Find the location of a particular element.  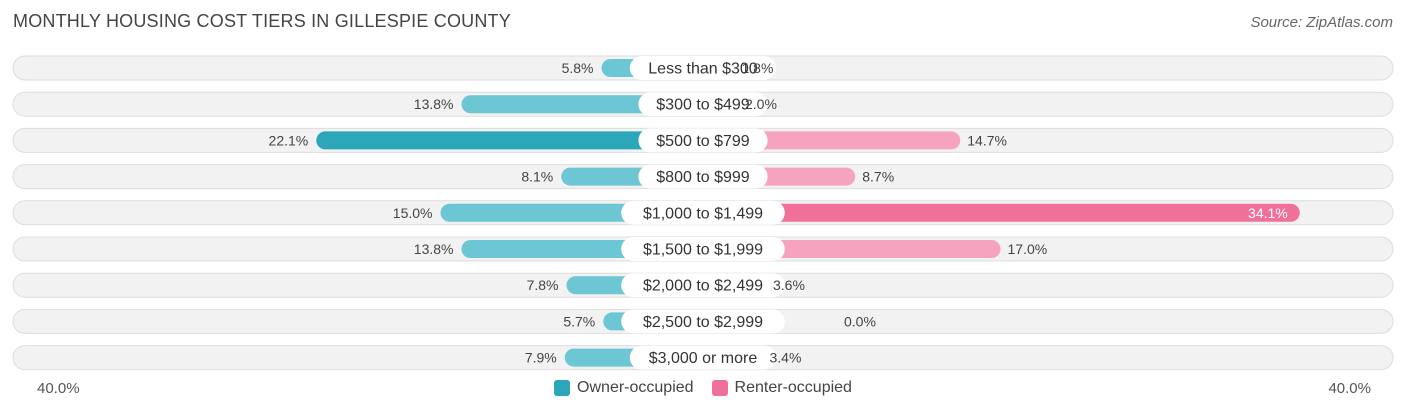

category-label: $1,000 to $1,499 is located at coordinates (703, 213).